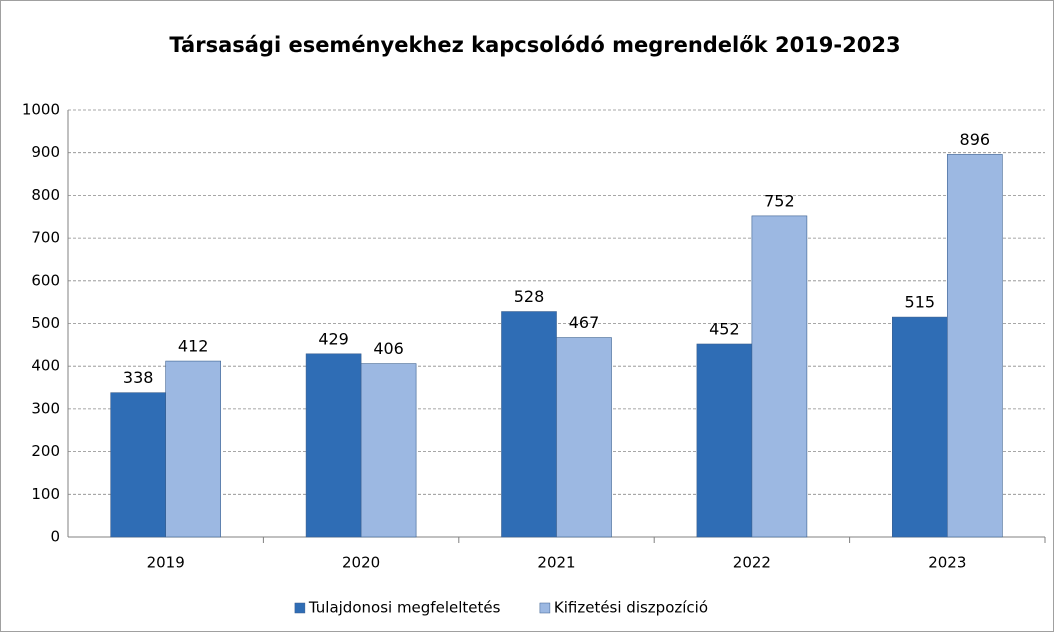  Describe the element at coordinates (138, 377) in the screenshot. I see `data-label: 338` at that location.